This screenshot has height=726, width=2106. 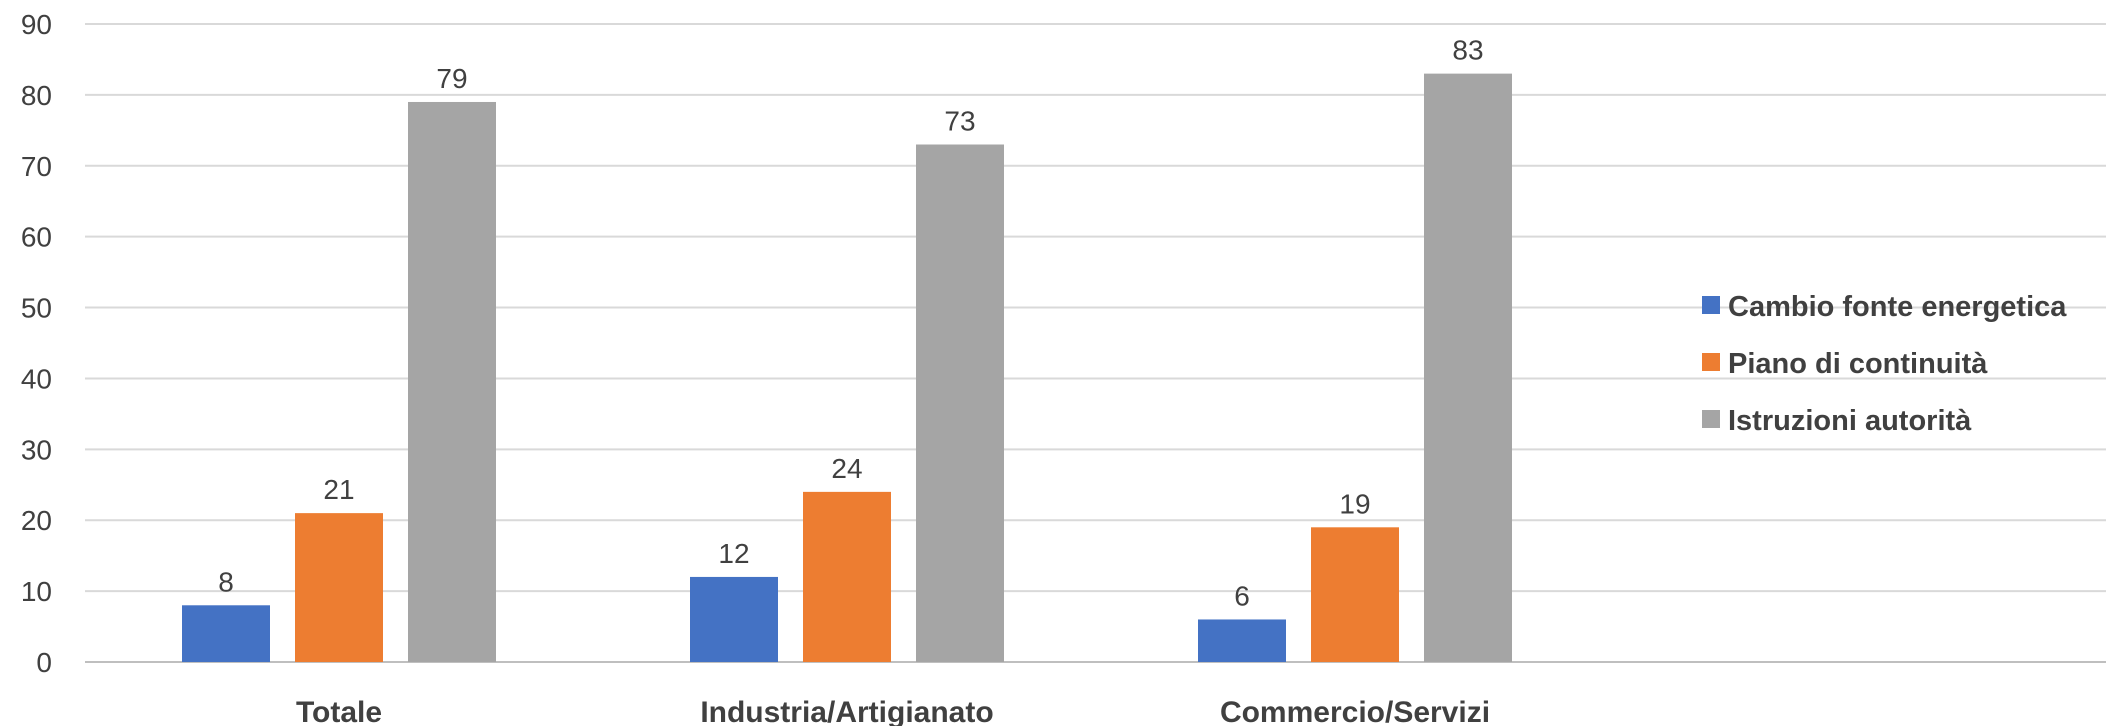 I want to click on legend-label: Cambio fonte energetica, so click(x=1897, y=307).